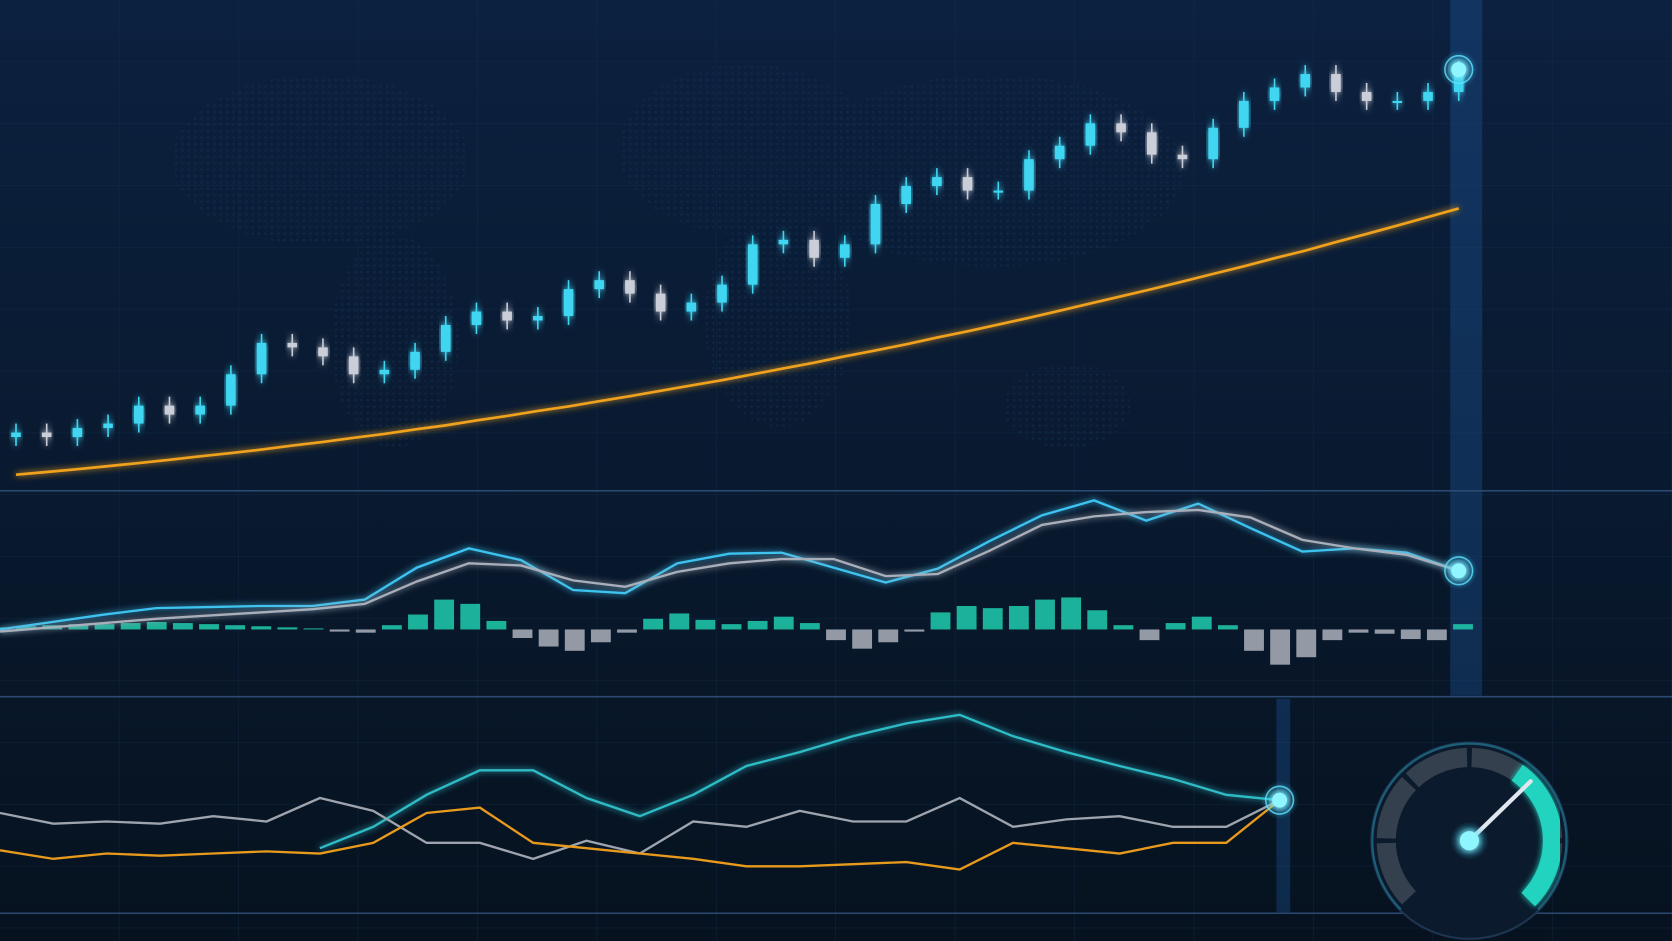 This screenshot has height=941, width=1672. I want to click on gauge-zone, so click(1537, 835).